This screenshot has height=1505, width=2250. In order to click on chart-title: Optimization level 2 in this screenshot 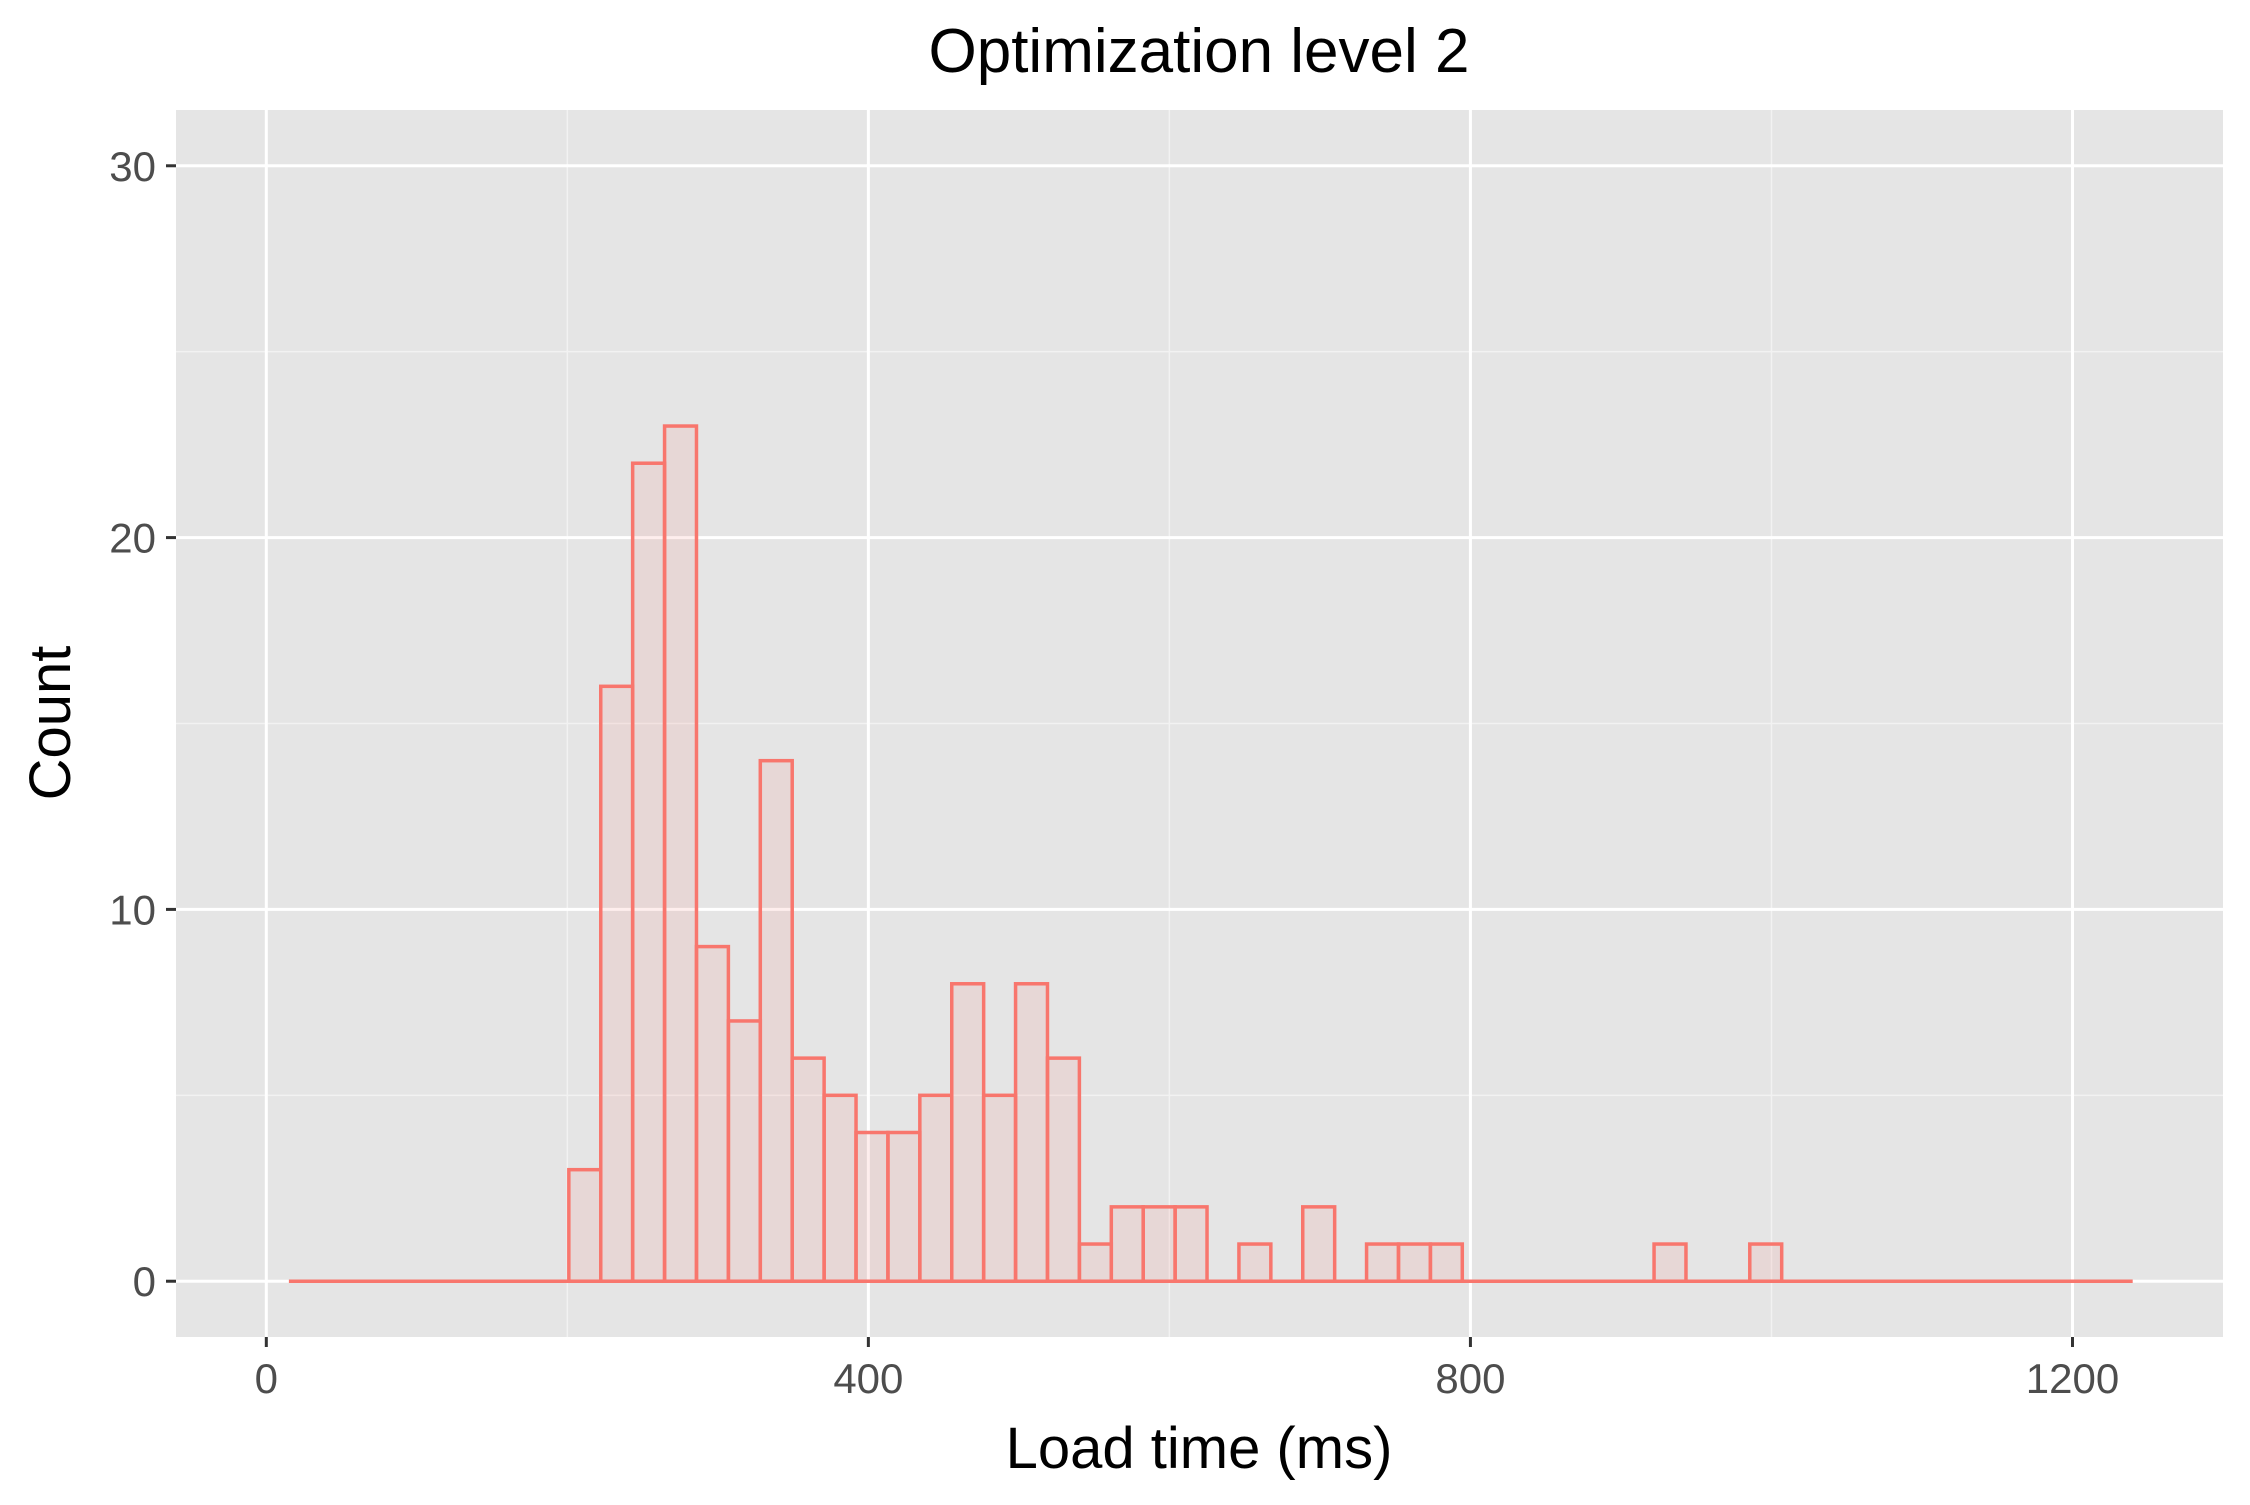, I will do `click(1198, 51)`.